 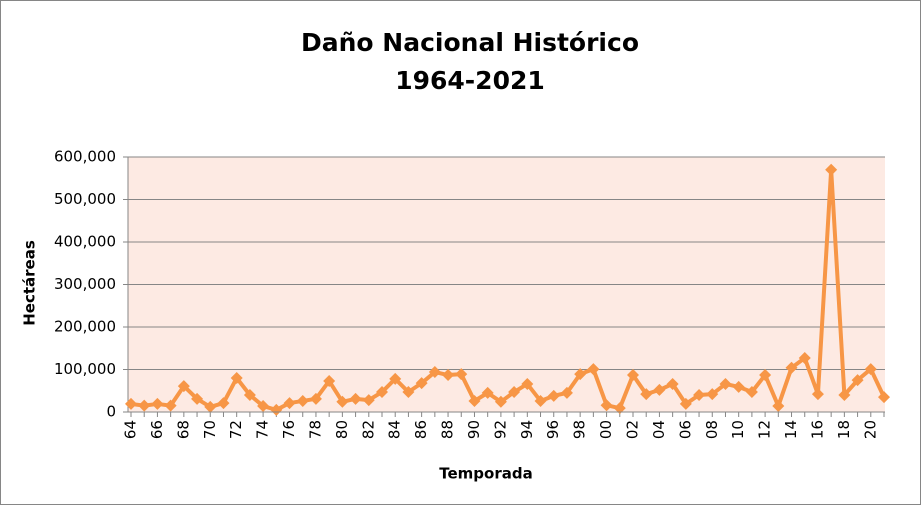 What do you see at coordinates (85, 327) in the screenshot?
I see `y-tick-label: 200,000` at bounding box center [85, 327].